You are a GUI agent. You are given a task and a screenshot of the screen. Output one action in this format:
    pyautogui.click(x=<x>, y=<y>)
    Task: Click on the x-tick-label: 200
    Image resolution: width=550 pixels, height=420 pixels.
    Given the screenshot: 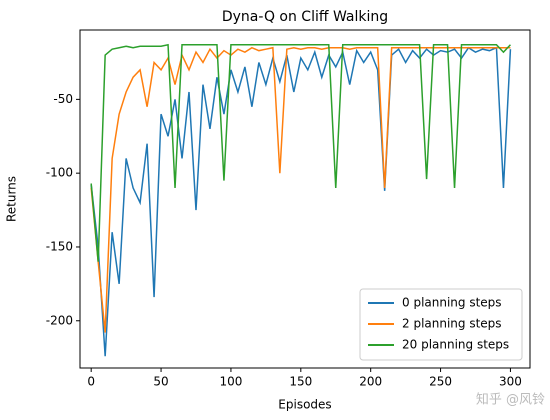 What is the action you would take?
    pyautogui.click(x=370, y=382)
    